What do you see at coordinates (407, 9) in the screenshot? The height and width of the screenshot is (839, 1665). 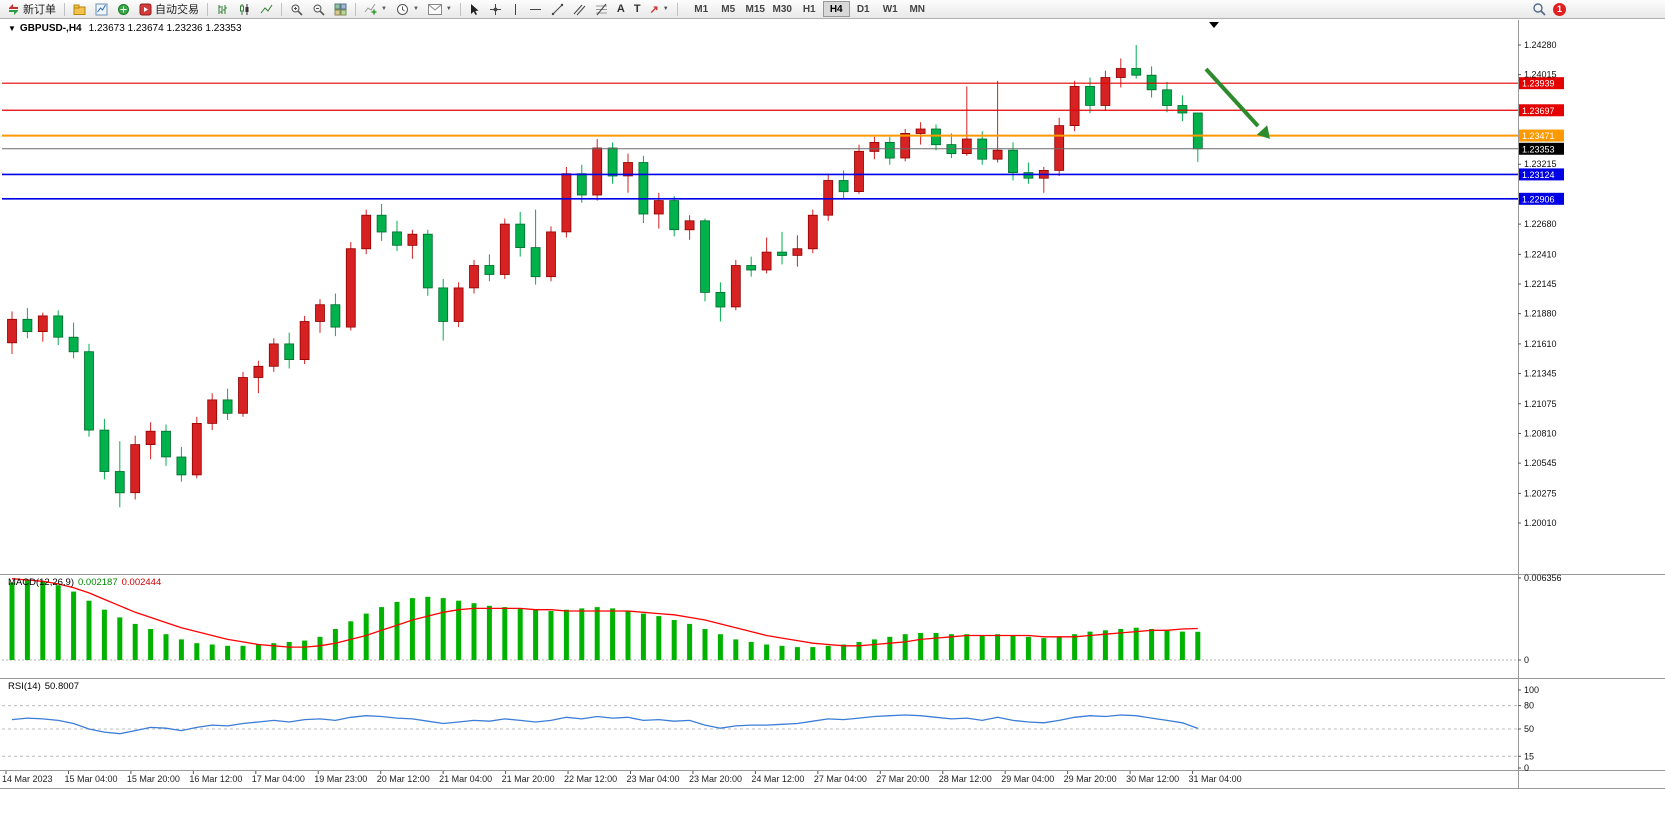 I see `periods-button: ▼` at bounding box center [407, 9].